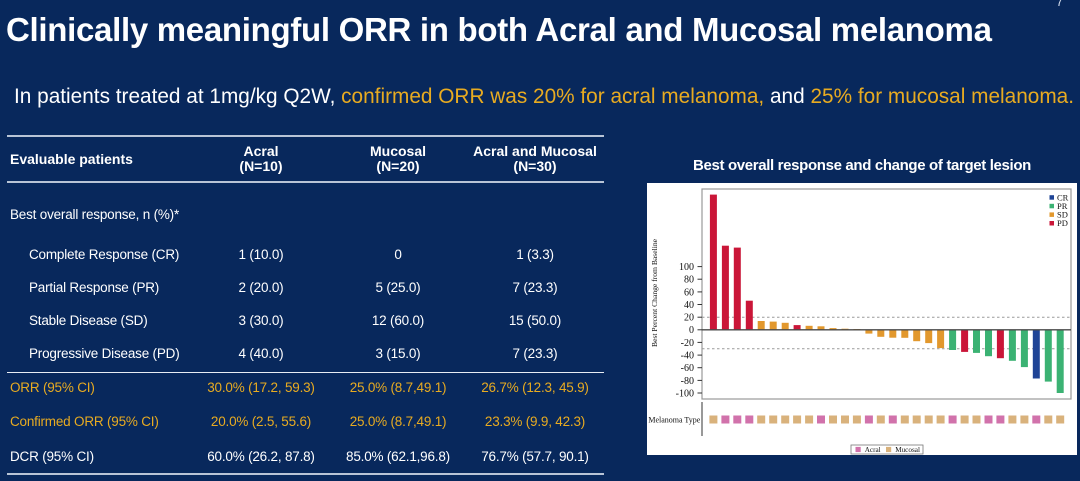 This screenshot has height=481, width=1080. Describe the element at coordinates (674, 420) in the screenshot. I see `svg-text: Melanoma Type` at that location.